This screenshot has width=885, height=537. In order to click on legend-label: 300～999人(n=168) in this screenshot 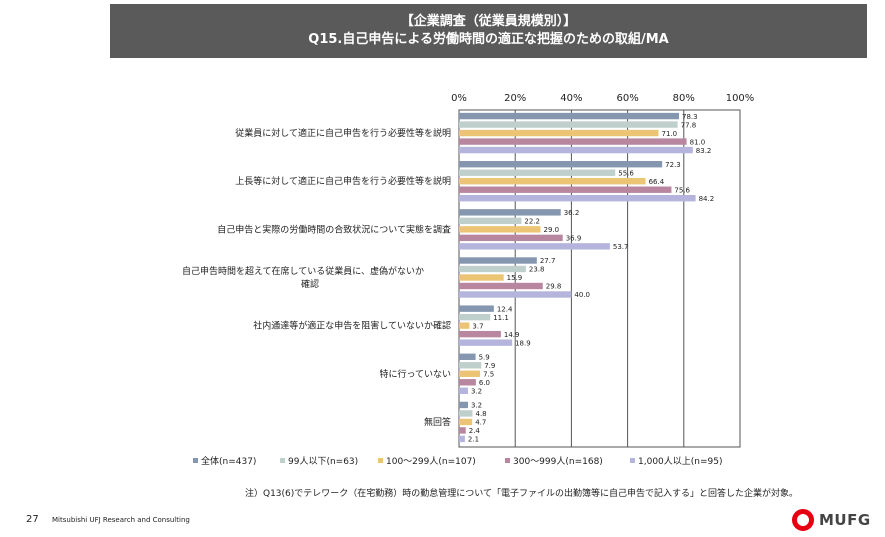, I will do `click(558, 461)`.